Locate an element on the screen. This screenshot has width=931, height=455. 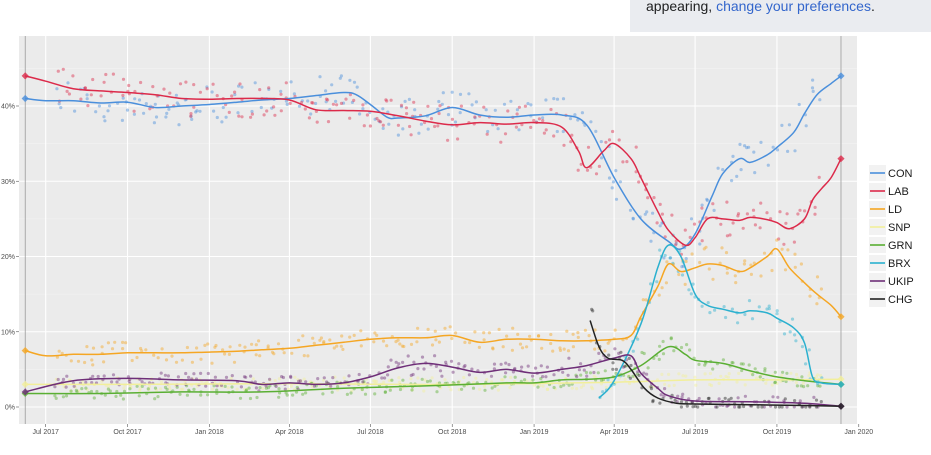
y-tick-label: 0% is located at coordinates (10, 408).